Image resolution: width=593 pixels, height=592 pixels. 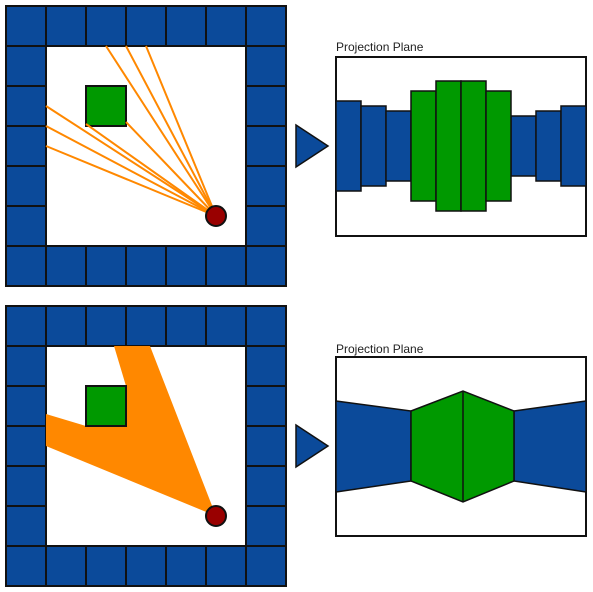 I want to click on rays, so click(x=131, y=131).